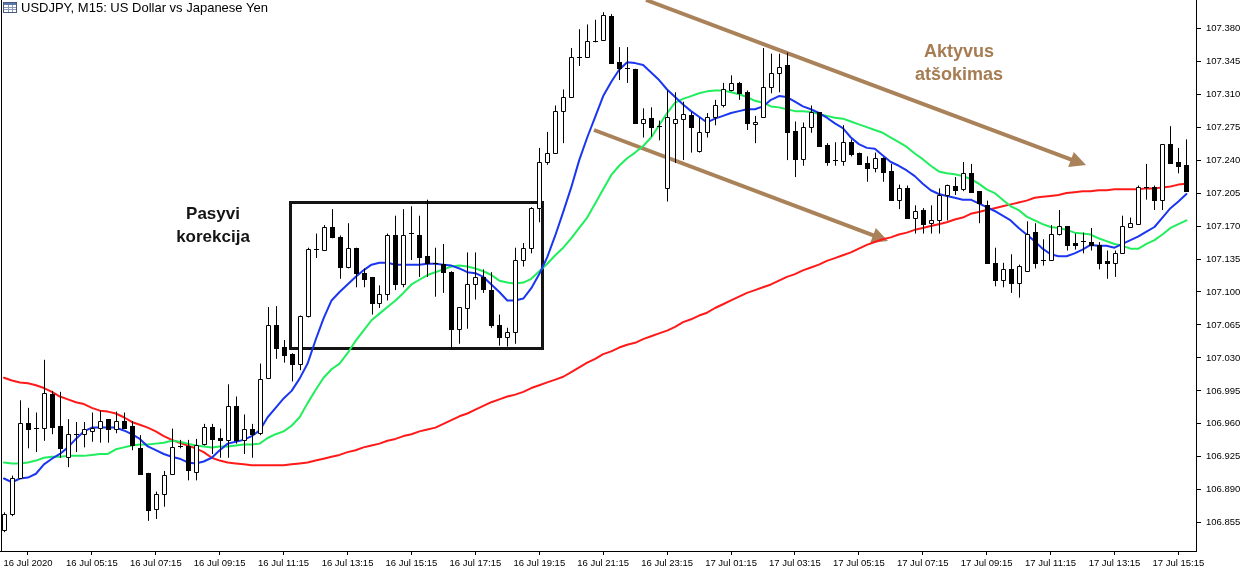 This screenshot has width=1244, height=574. What do you see at coordinates (1223, 291) in the screenshot?
I see `y-tick-label: 107.100` at bounding box center [1223, 291].